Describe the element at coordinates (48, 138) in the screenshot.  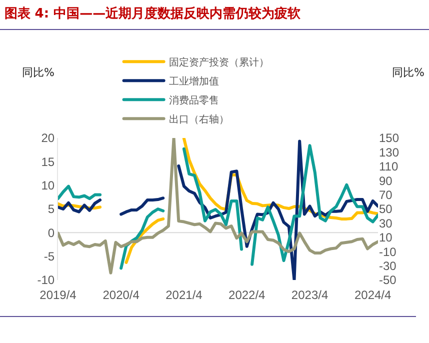
I see `y-tick-label: 20` at that location.